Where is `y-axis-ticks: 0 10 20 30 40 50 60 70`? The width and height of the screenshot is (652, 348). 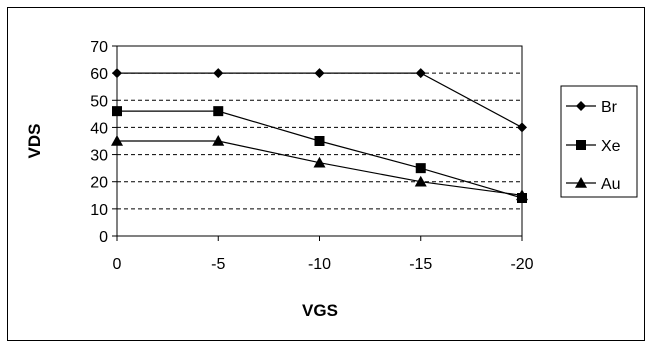
y-axis-ticks: 0 10 20 30 40 50 60 70 is located at coordinates (103, 142).